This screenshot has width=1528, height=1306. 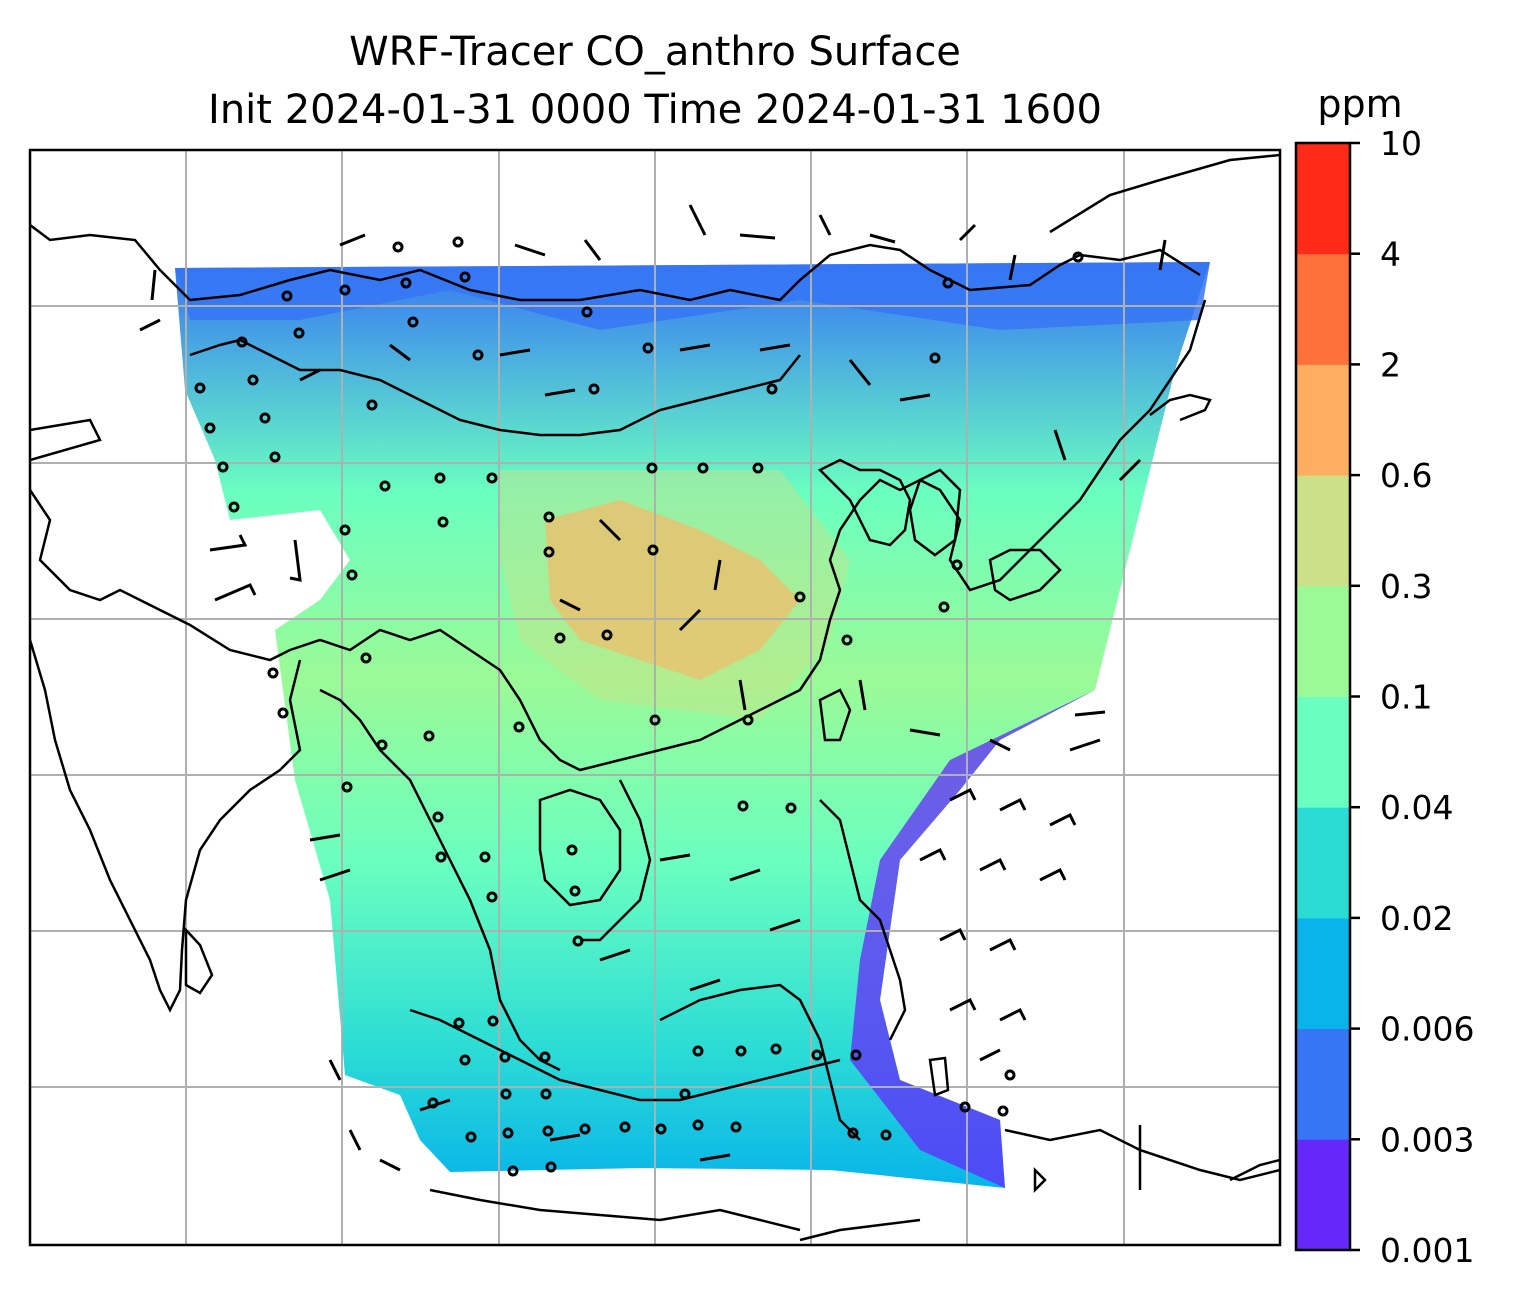 I want to click on colorbar-tick-label: 0.006, so click(x=1427, y=1029).